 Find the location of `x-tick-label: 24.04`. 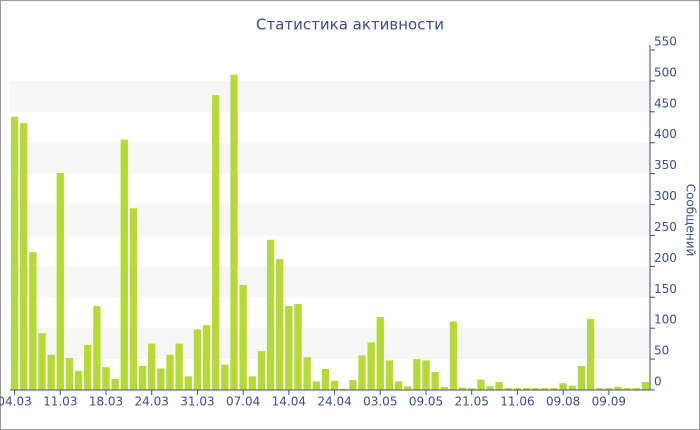

x-tick-label: 24.04 is located at coordinates (334, 402).